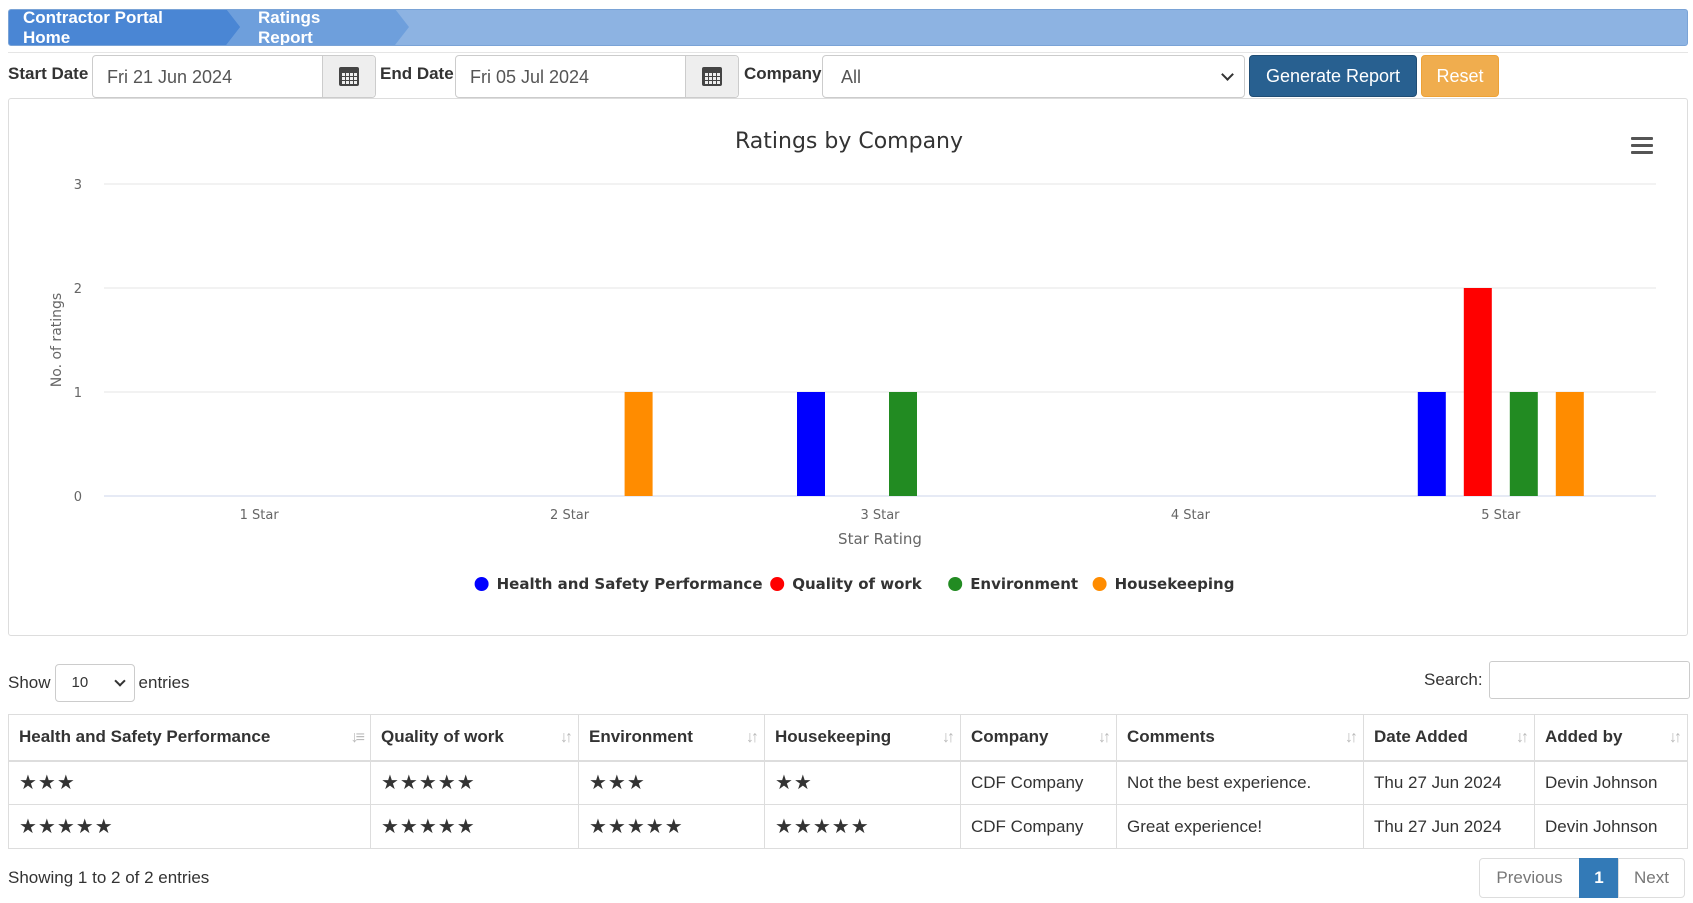 The width and height of the screenshot is (1693, 903). What do you see at coordinates (849, 141) in the screenshot?
I see `chart-title: Ratings by Company` at bounding box center [849, 141].